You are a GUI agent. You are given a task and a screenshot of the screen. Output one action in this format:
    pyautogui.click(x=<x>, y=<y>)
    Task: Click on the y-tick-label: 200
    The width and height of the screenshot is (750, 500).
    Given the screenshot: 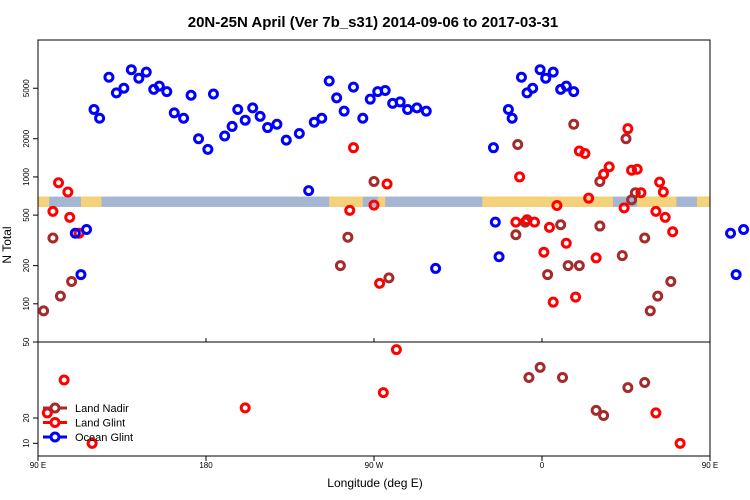 What is the action you would take?
    pyautogui.click(x=26, y=265)
    